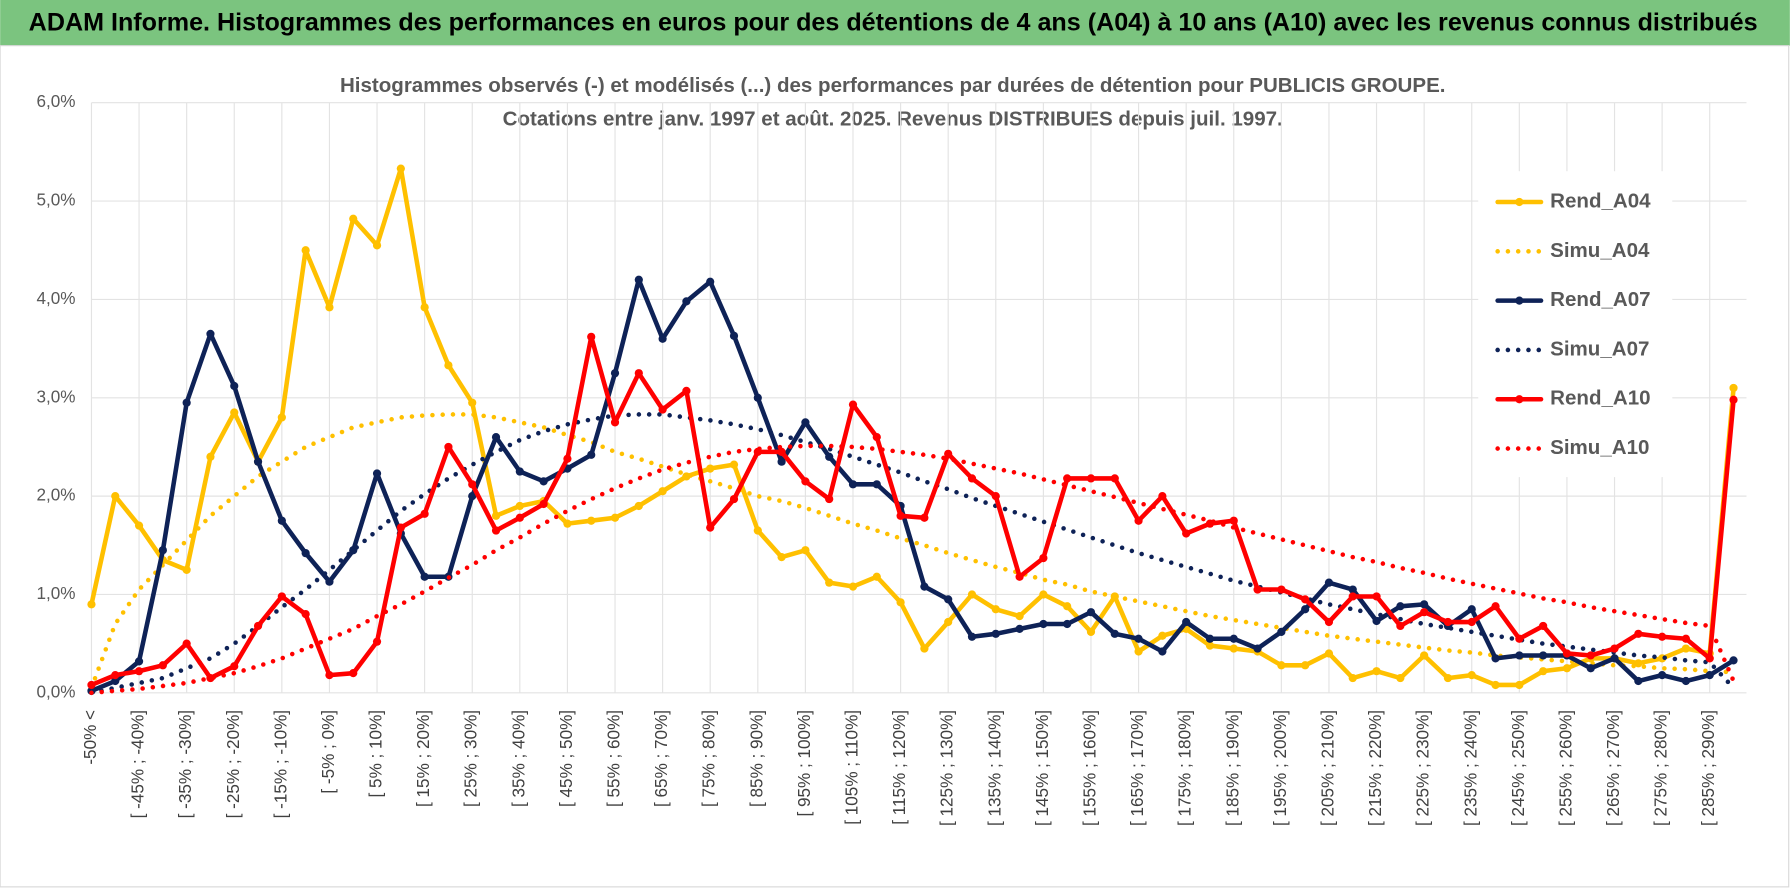  What do you see at coordinates (1599, 447) in the screenshot?
I see `legend-label: Simu_A10` at bounding box center [1599, 447].